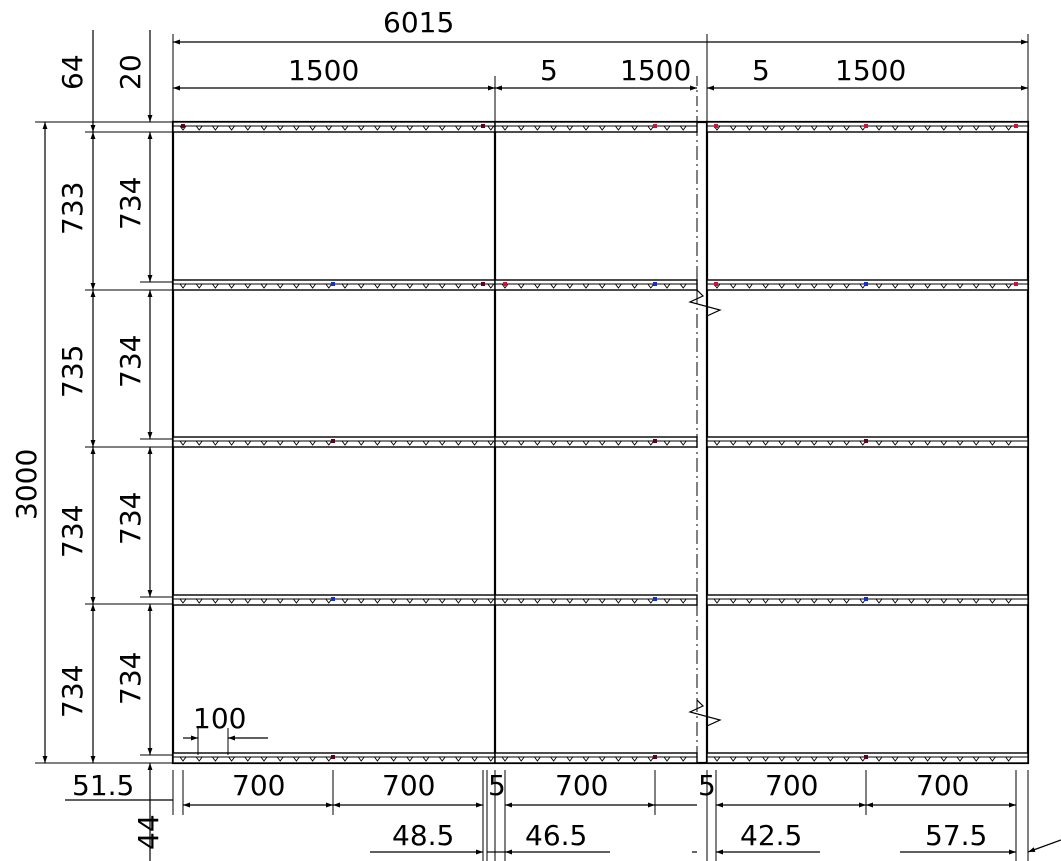 The image size is (1061, 861). What do you see at coordinates (408, 785) in the screenshot?
I see `bottom-spacing-label-2: 700` at bounding box center [408, 785].